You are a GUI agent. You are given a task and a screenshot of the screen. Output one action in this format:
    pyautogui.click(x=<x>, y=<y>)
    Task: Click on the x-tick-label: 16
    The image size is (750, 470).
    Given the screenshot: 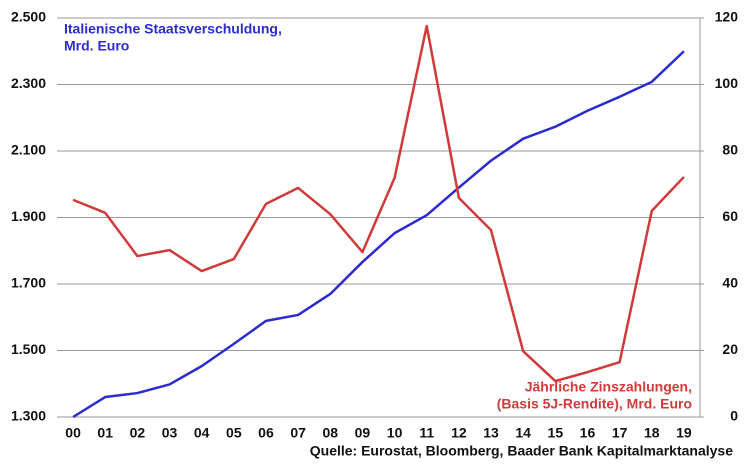 What is the action you would take?
    pyautogui.click(x=588, y=433)
    